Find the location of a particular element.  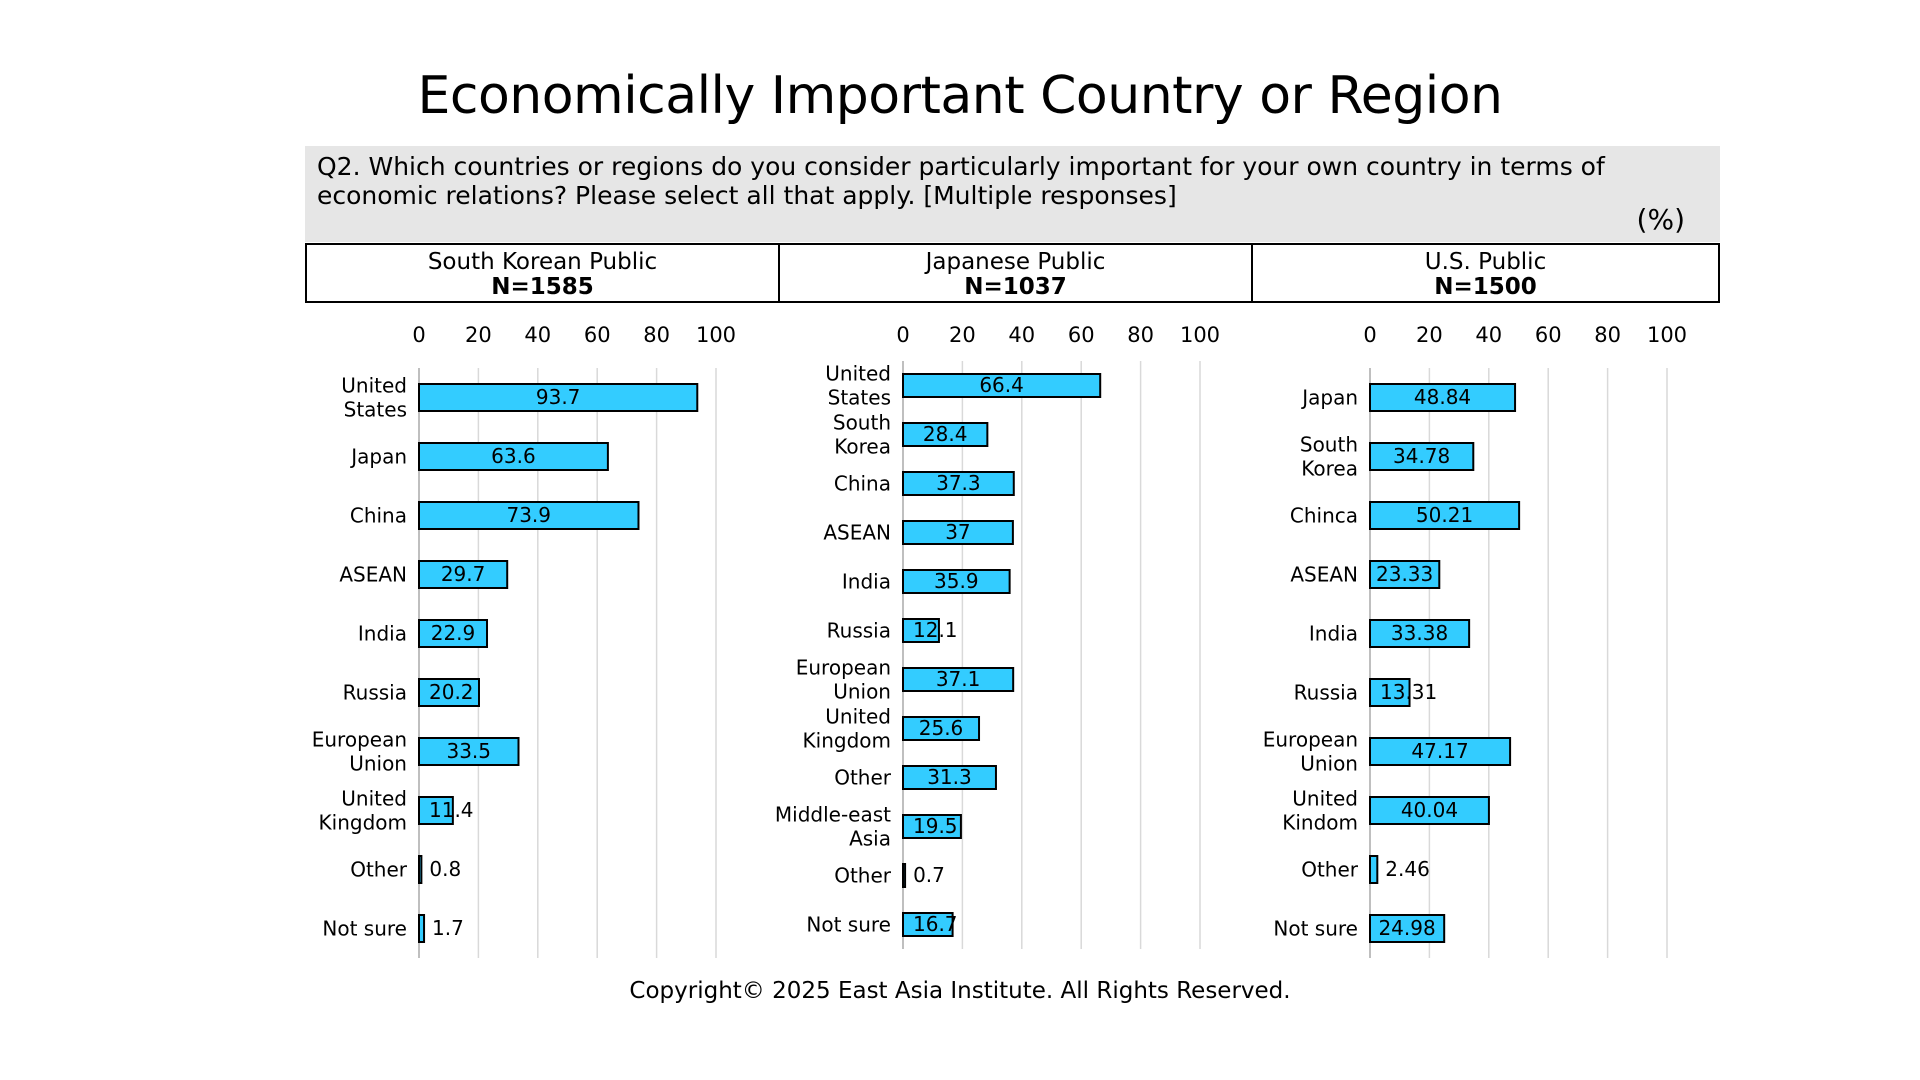

data-label: 16.7 is located at coordinates (935, 924).